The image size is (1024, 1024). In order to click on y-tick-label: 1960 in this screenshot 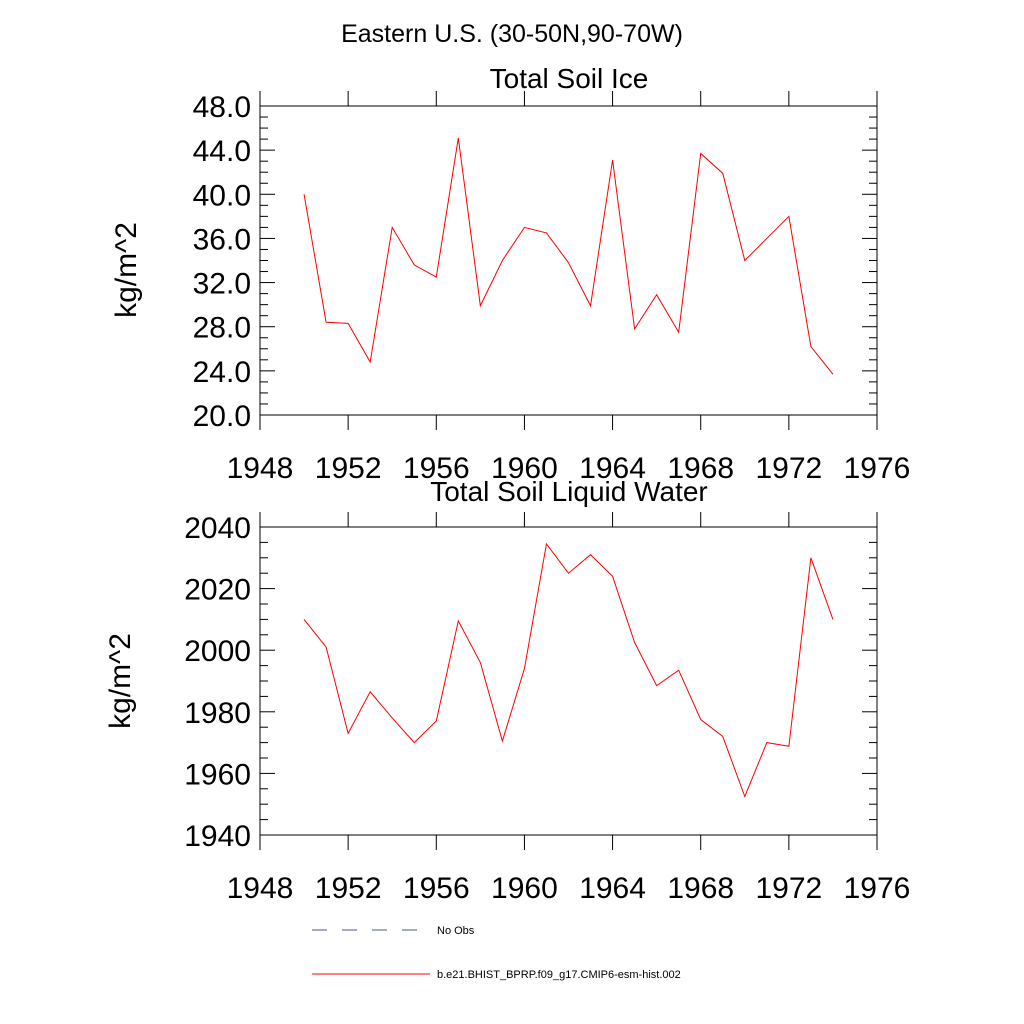, I will do `click(217, 774)`.